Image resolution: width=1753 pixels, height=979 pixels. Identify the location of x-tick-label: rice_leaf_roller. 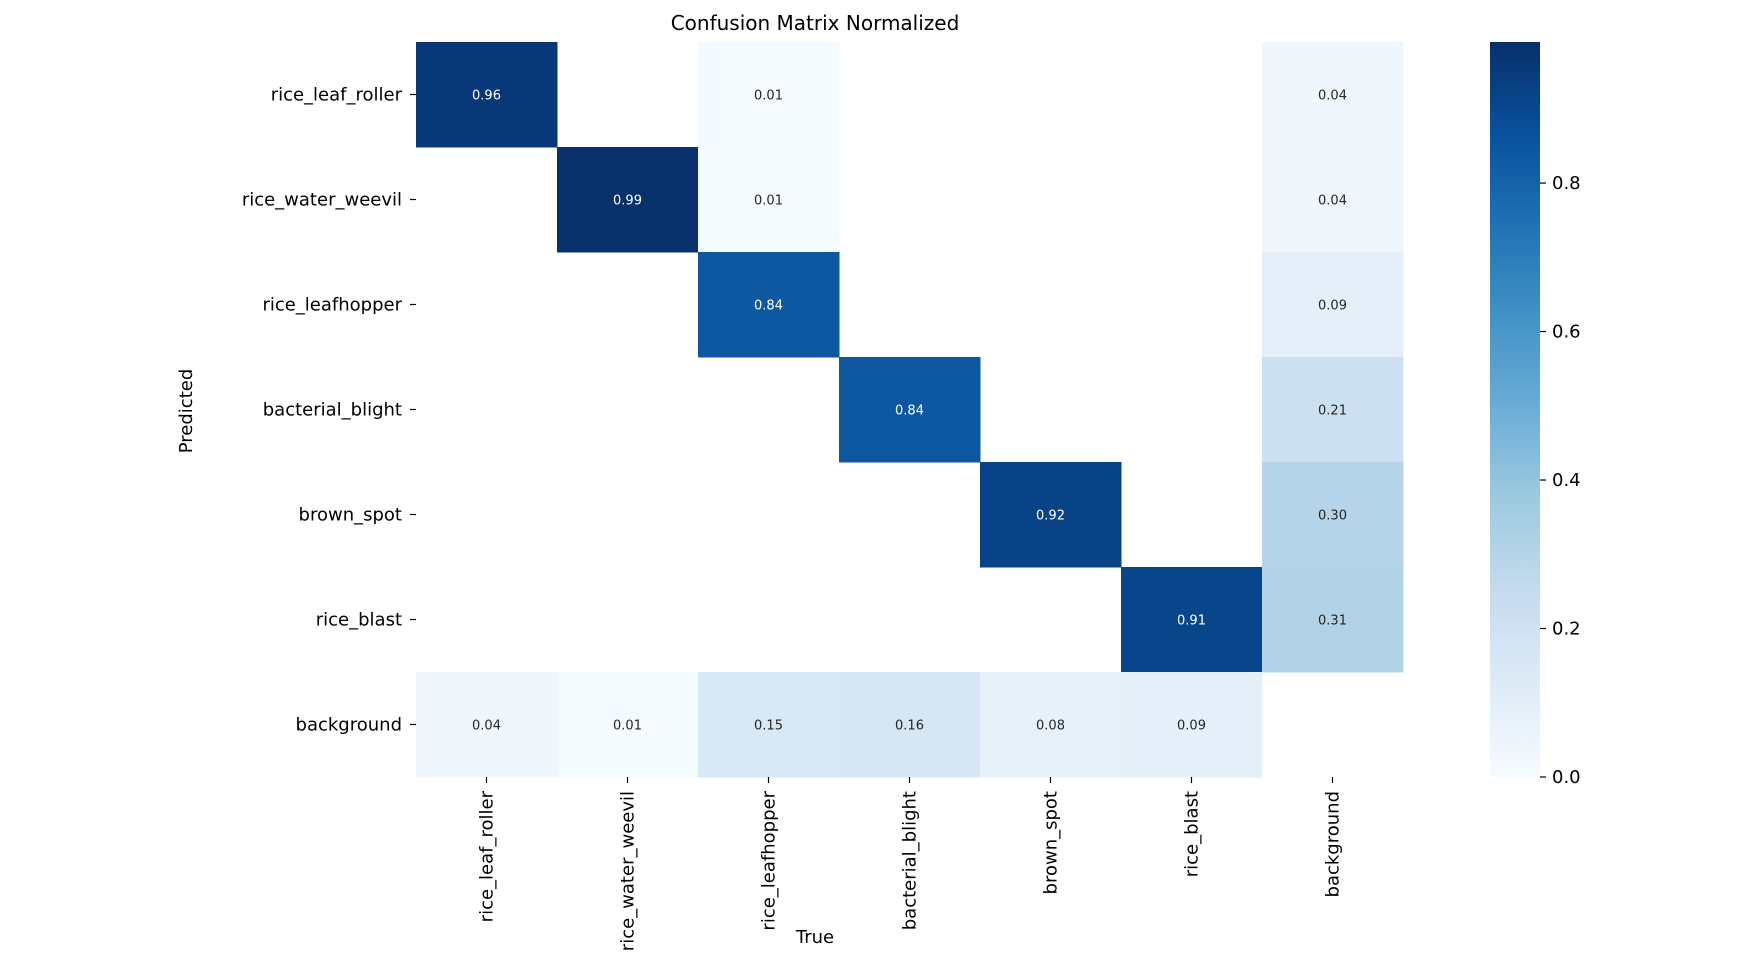
(487, 856).